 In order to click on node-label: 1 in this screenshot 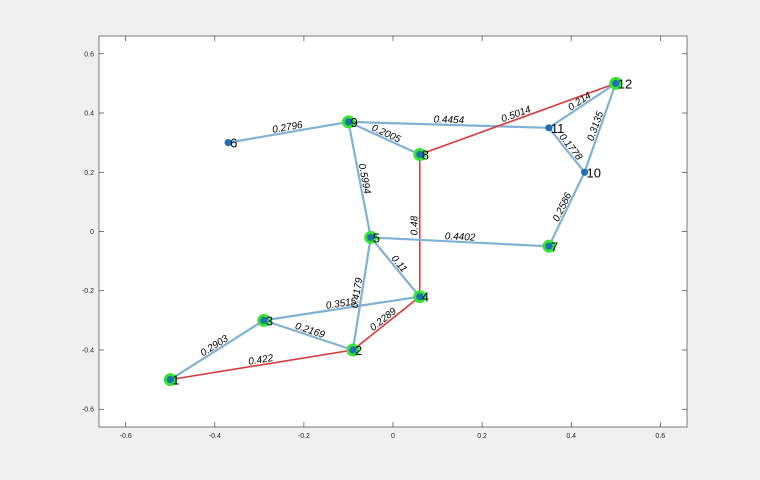, I will do `click(175, 380)`.